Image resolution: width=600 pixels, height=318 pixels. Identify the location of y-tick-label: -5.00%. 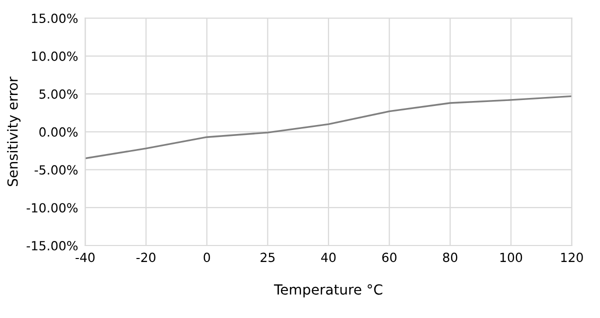
(56, 170).